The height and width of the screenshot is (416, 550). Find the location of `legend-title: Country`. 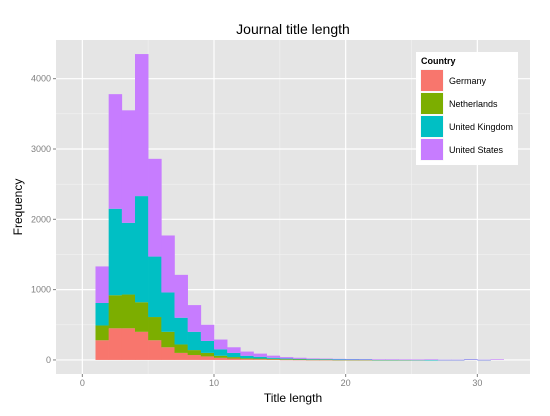

legend-title: Country is located at coordinates (438, 61).